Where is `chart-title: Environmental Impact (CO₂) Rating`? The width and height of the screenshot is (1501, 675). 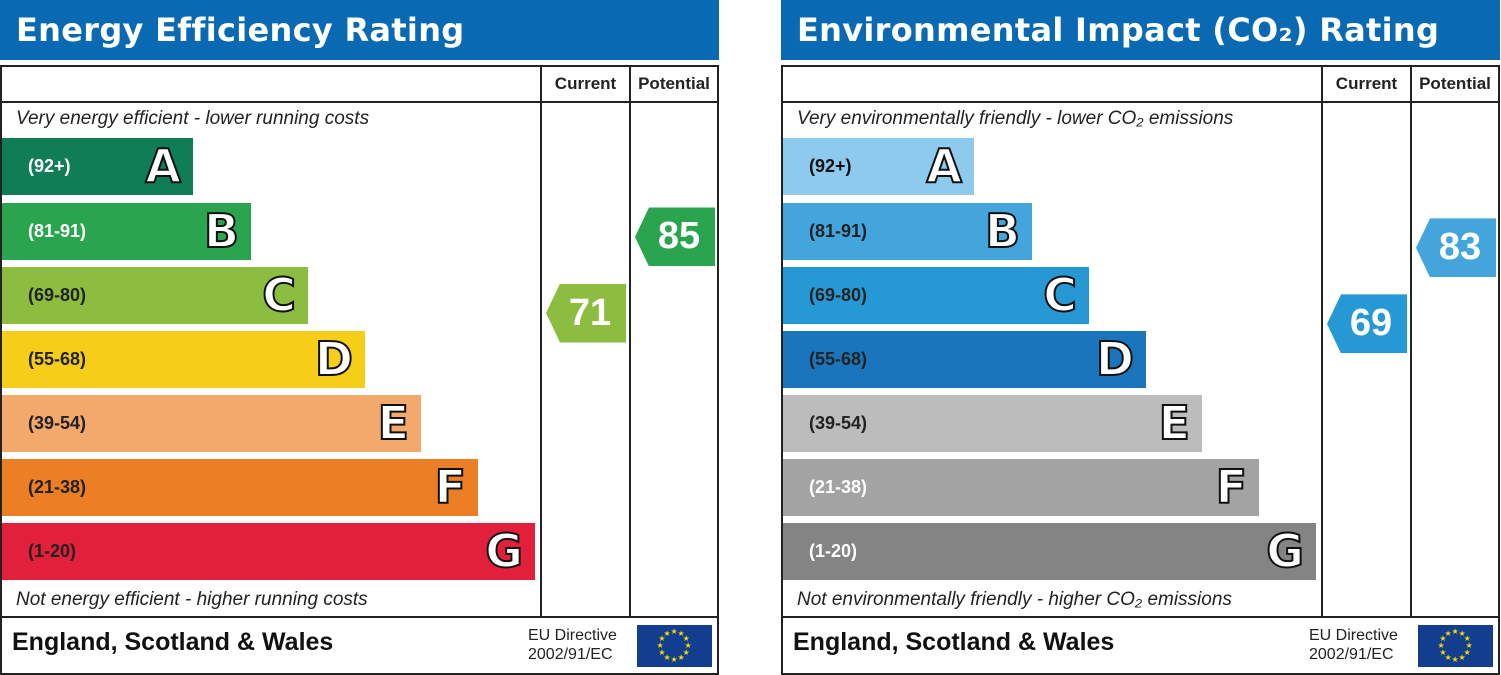 chart-title: Environmental Impact (CO₂) Rating is located at coordinates (1140, 30).